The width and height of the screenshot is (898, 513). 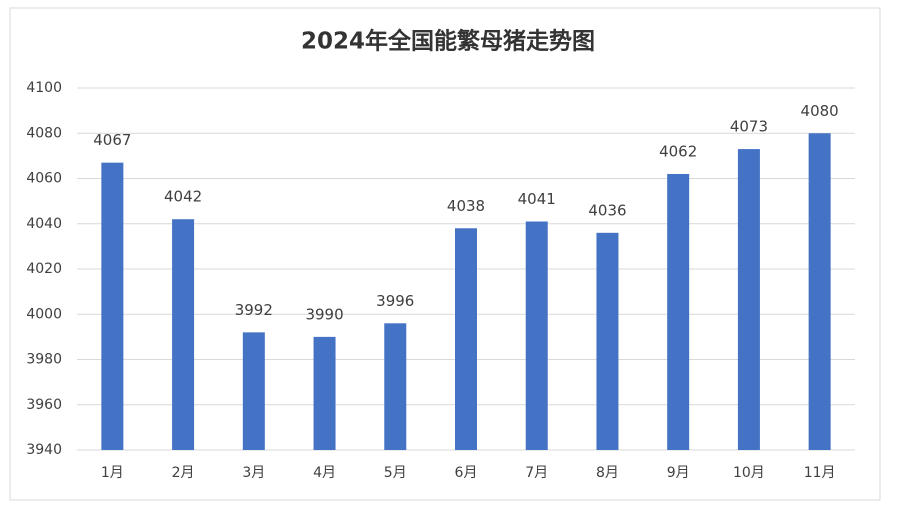 What do you see at coordinates (820, 111) in the screenshot?
I see `data-label: 4080` at bounding box center [820, 111].